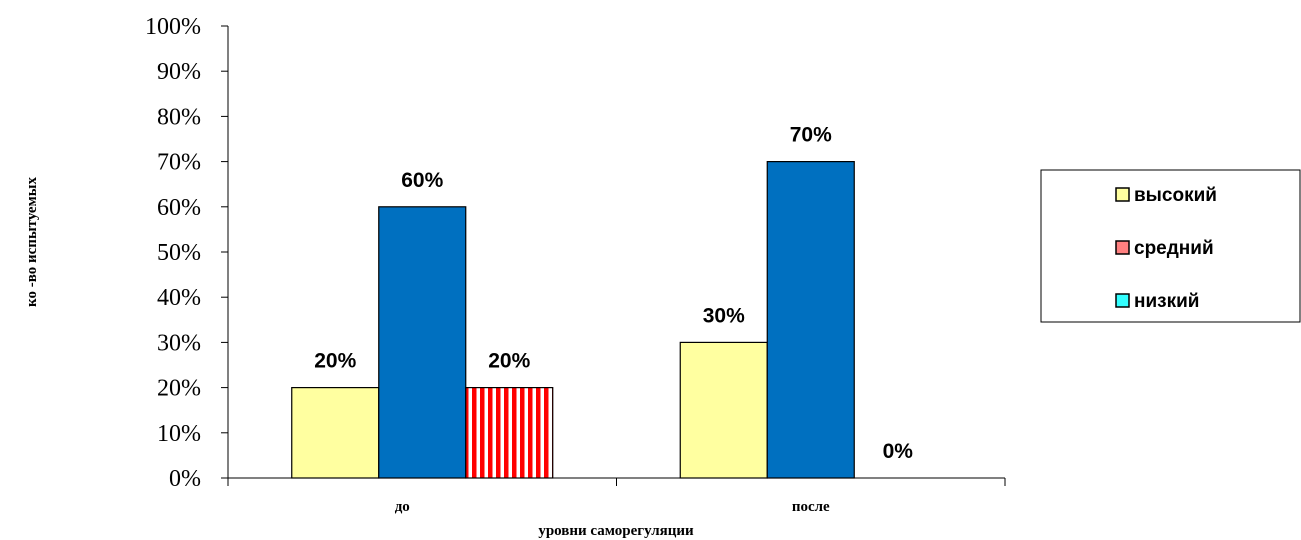 The width and height of the screenshot is (1301, 540). What do you see at coordinates (402, 507) in the screenshot?
I see `category-label: до` at bounding box center [402, 507].